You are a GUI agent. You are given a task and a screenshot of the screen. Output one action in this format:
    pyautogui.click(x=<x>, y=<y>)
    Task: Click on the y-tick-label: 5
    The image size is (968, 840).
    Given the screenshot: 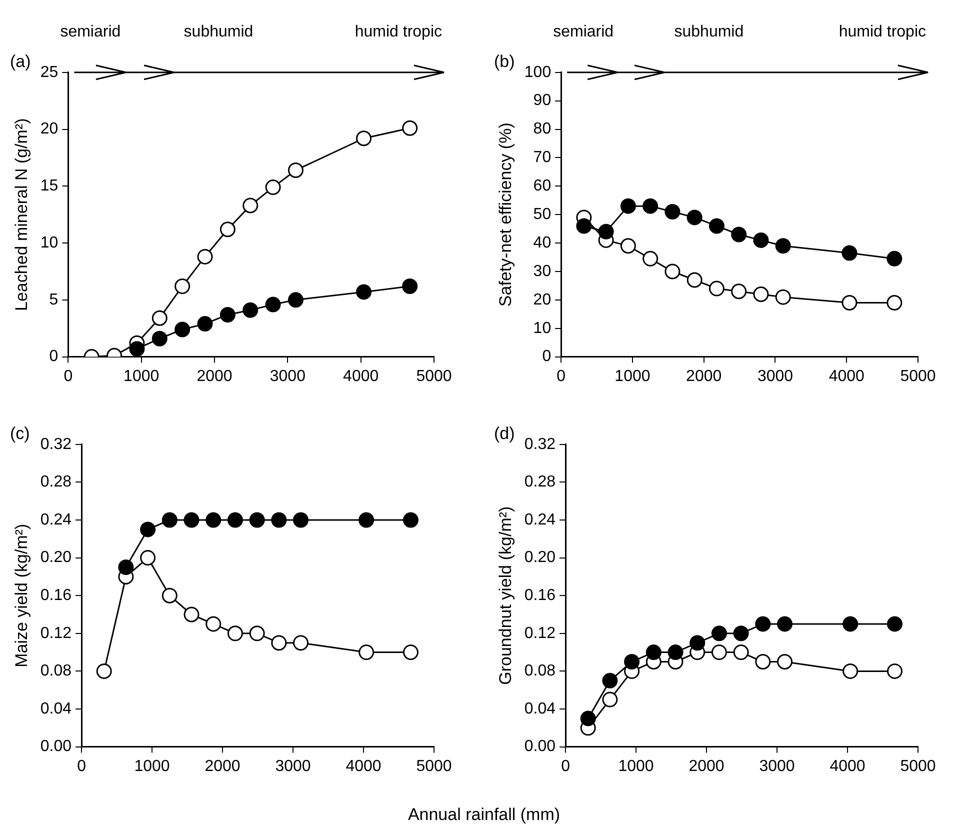 What is the action you would take?
    pyautogui.click(x=53, y=299)
    